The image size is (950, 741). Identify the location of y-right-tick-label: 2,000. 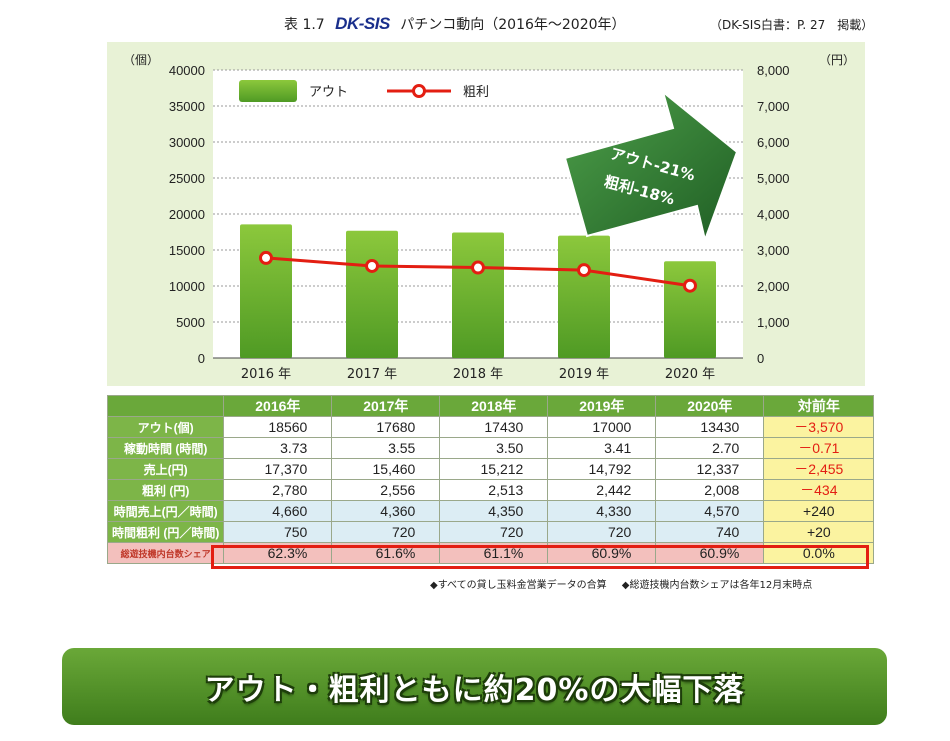
(773, 286).